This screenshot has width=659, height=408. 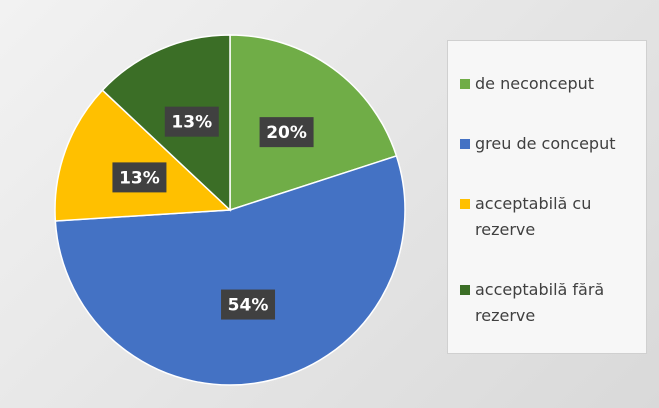 What do you see at coordinates (540, 302) in the screenshot?
I see `legend-label: acceptabilă fără rezerve` at bounding box center [540, 302].